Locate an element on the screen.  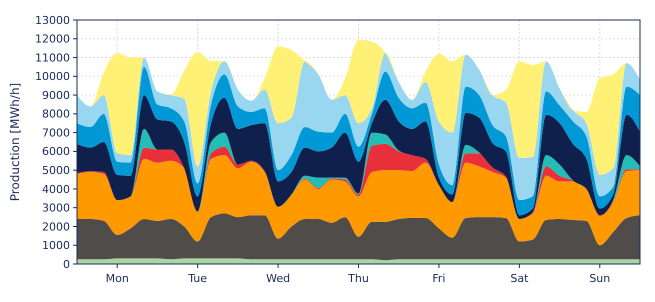
y-tick-label: 5000 is located at coordinates (56, 171).